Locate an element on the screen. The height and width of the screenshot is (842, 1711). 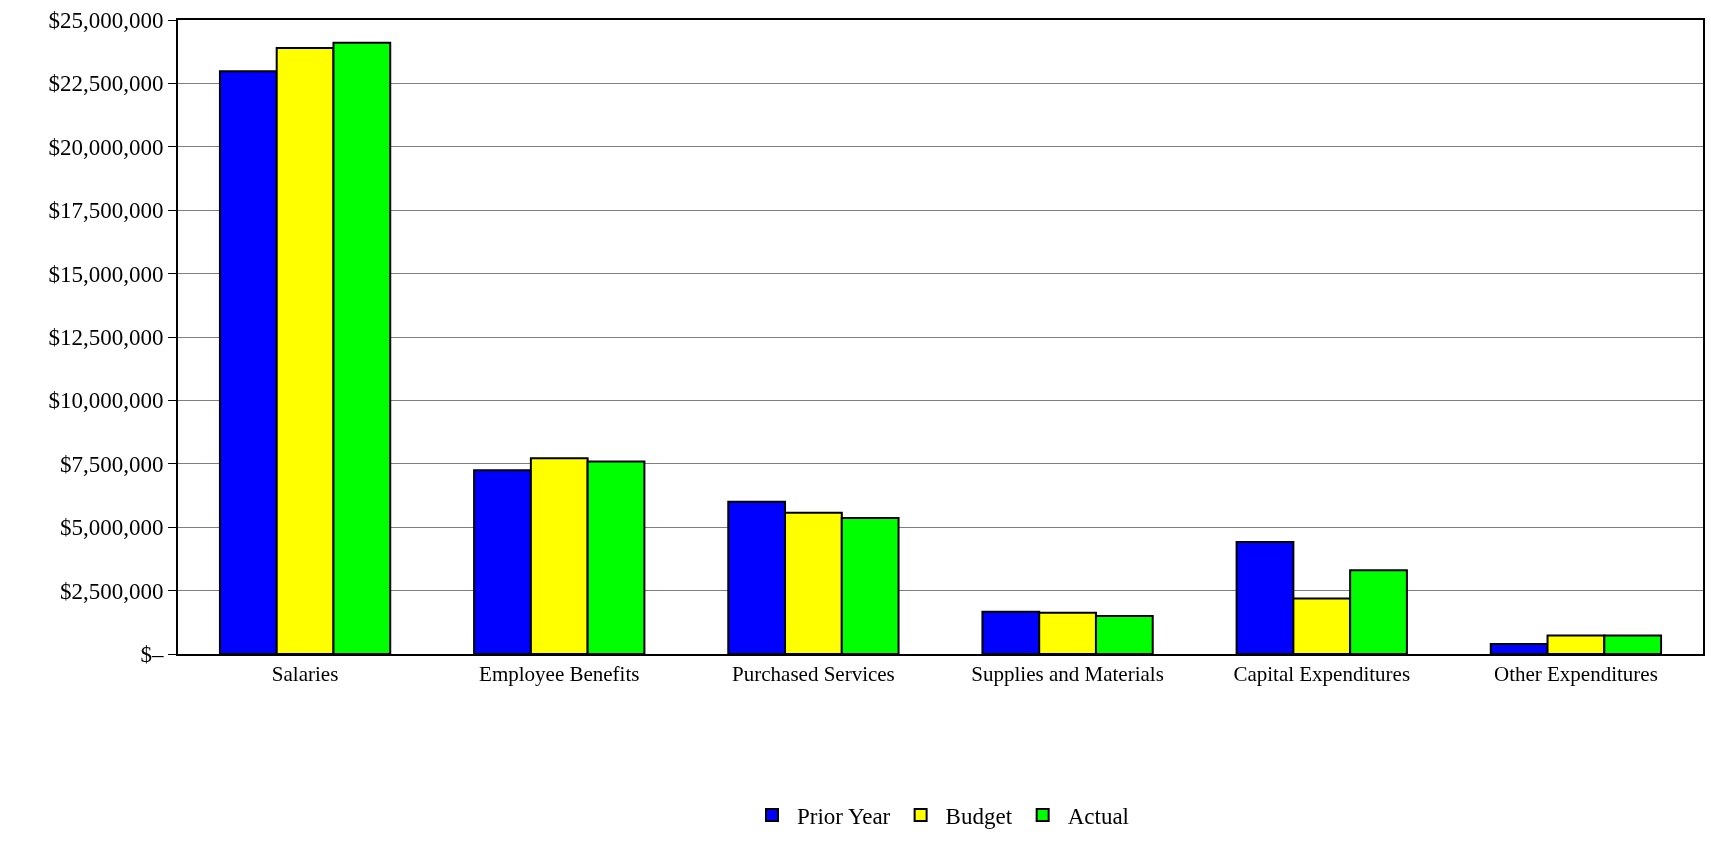
y-tick-label: $2,500,000 is located at coordinates (111, 591).